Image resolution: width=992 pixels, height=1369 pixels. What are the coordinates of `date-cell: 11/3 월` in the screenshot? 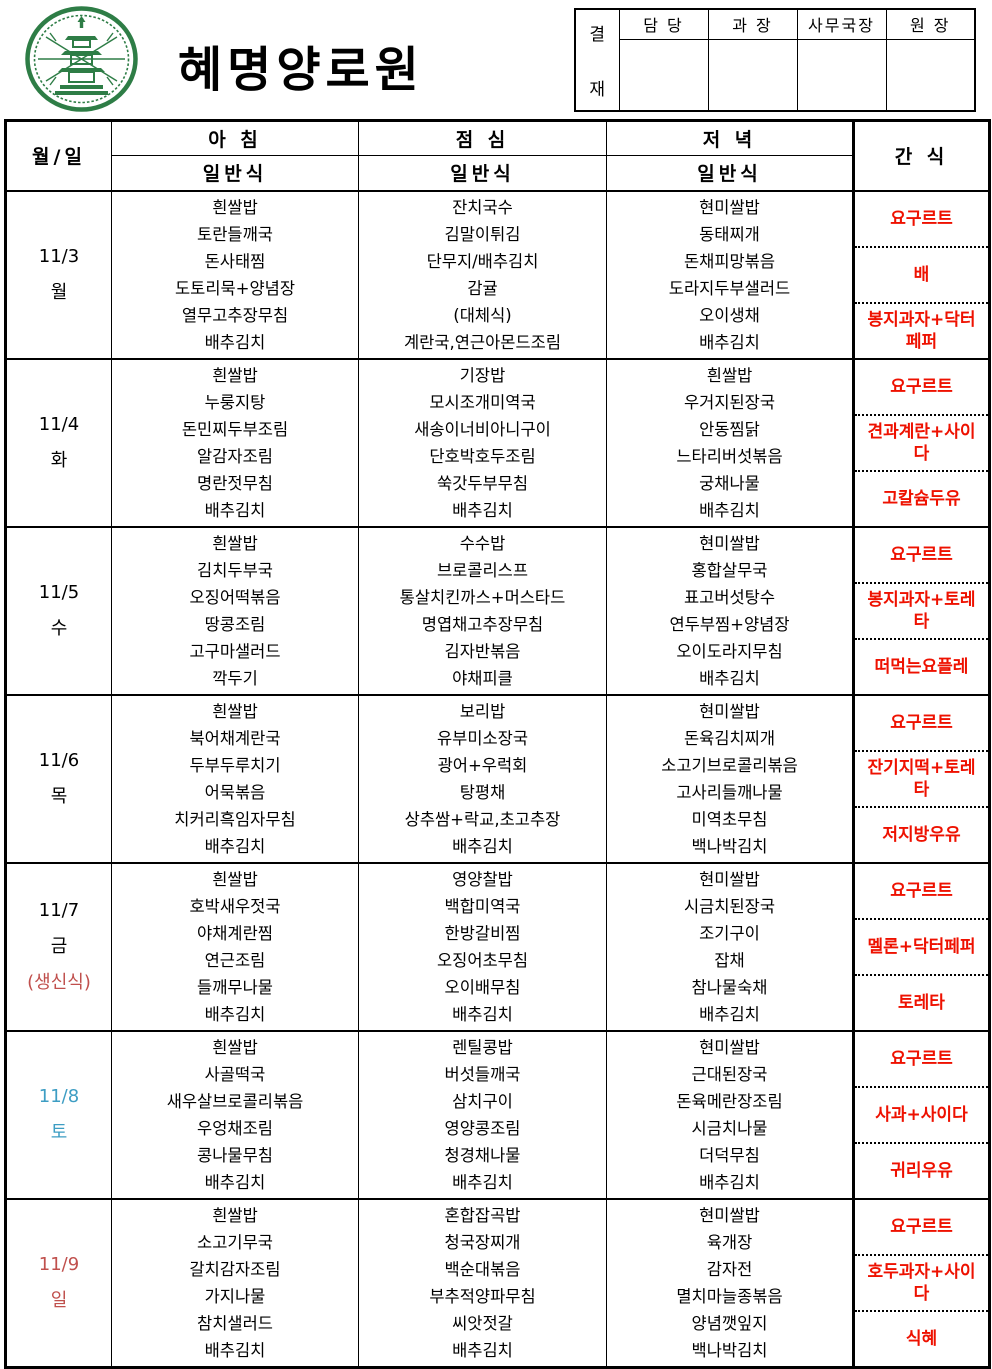 It's located at (58, 274).